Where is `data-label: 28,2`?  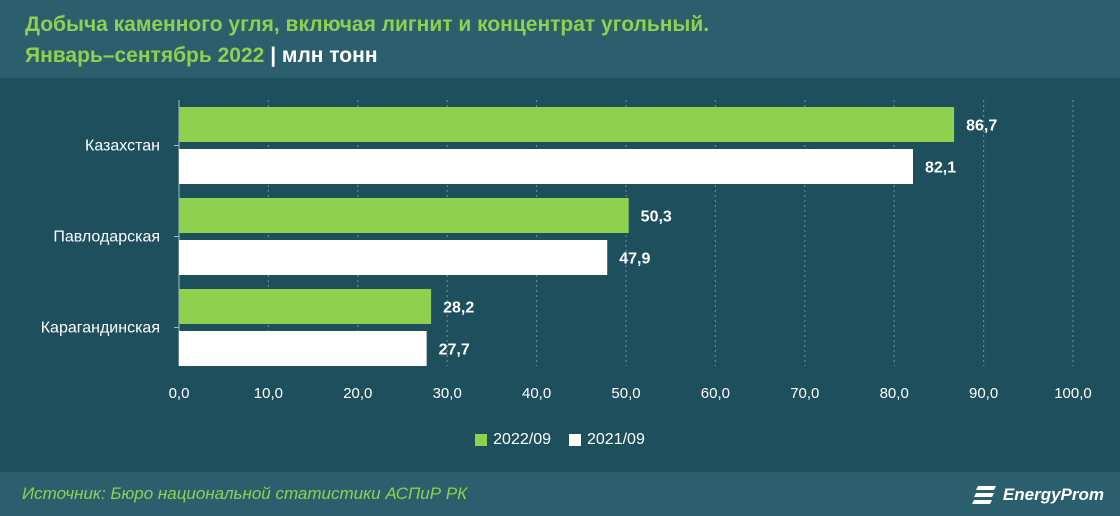 data-label: 28,2 is located at coordinates (458, 308).